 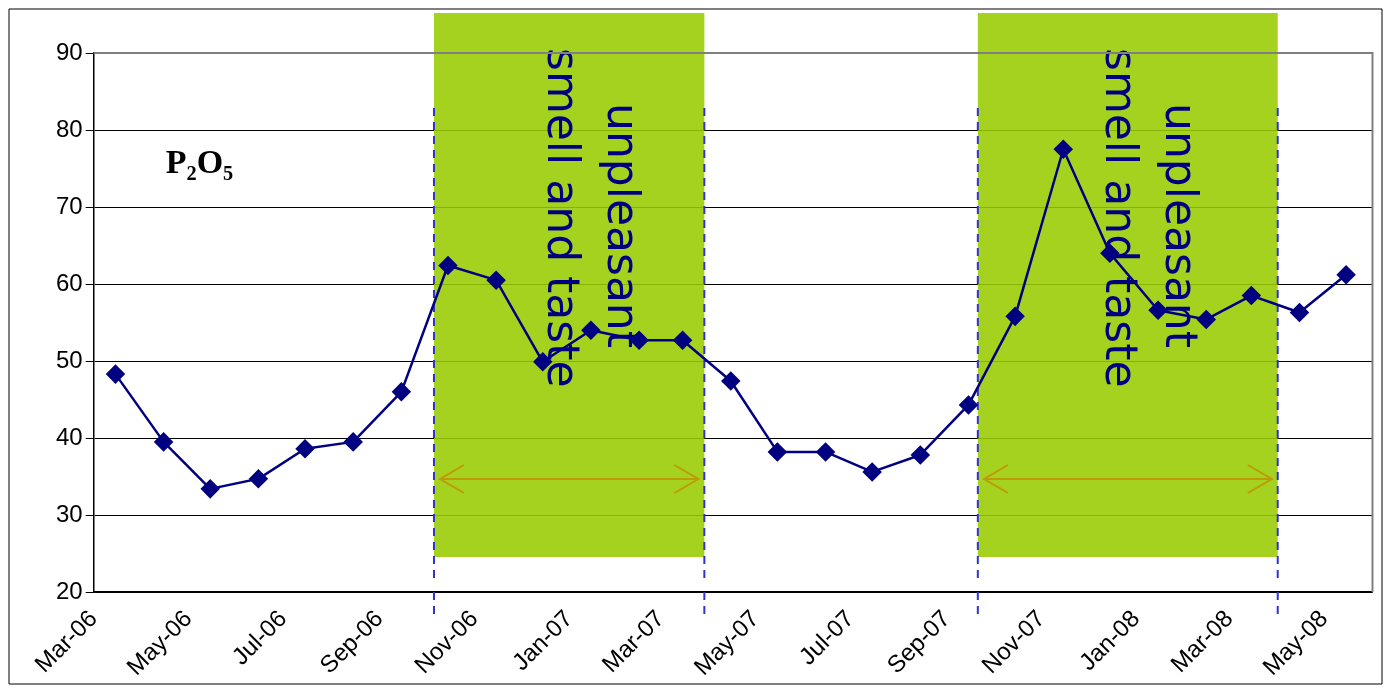 I want to click on y-tick-label: 50, so click(x=69, y=359).